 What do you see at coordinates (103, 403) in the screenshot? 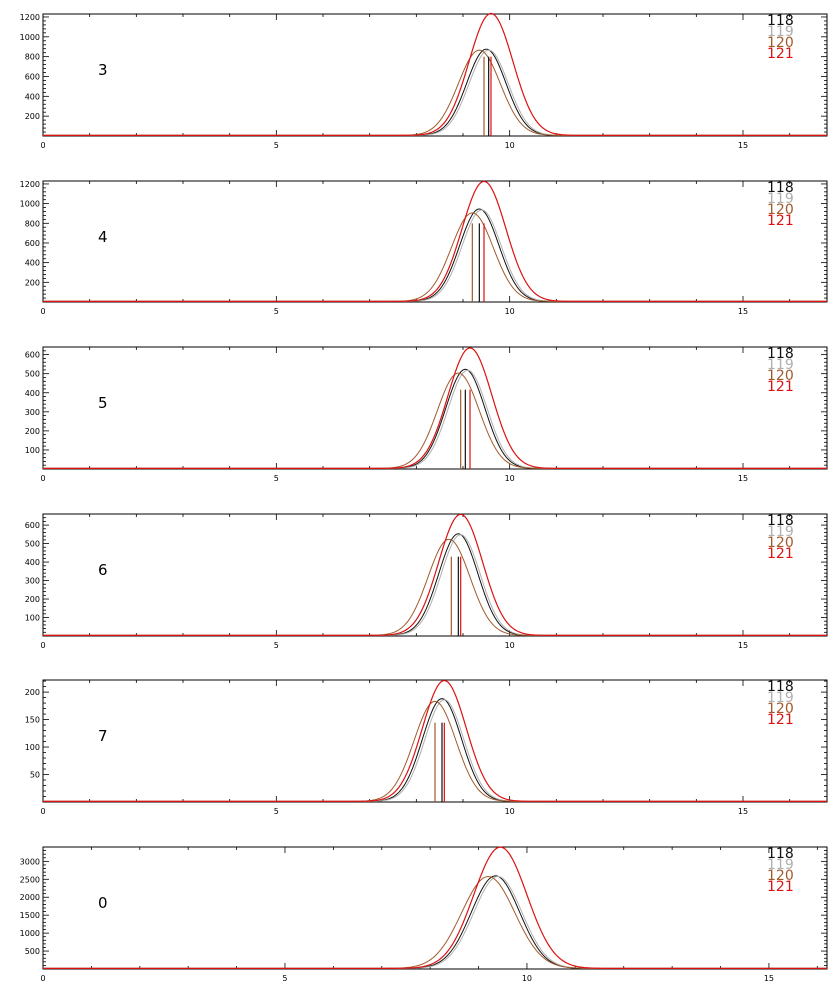
I see `panel-label: 5` at bounding box center [103, 403].